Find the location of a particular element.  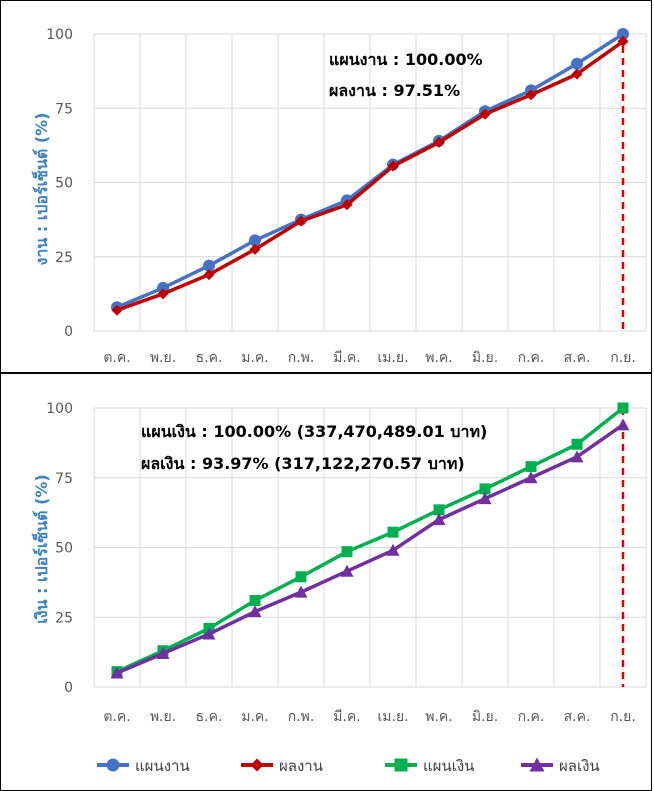

y-axis-label: งาน : เปอร์เซ็นต์ (%) is located at coordinates (40, 189).